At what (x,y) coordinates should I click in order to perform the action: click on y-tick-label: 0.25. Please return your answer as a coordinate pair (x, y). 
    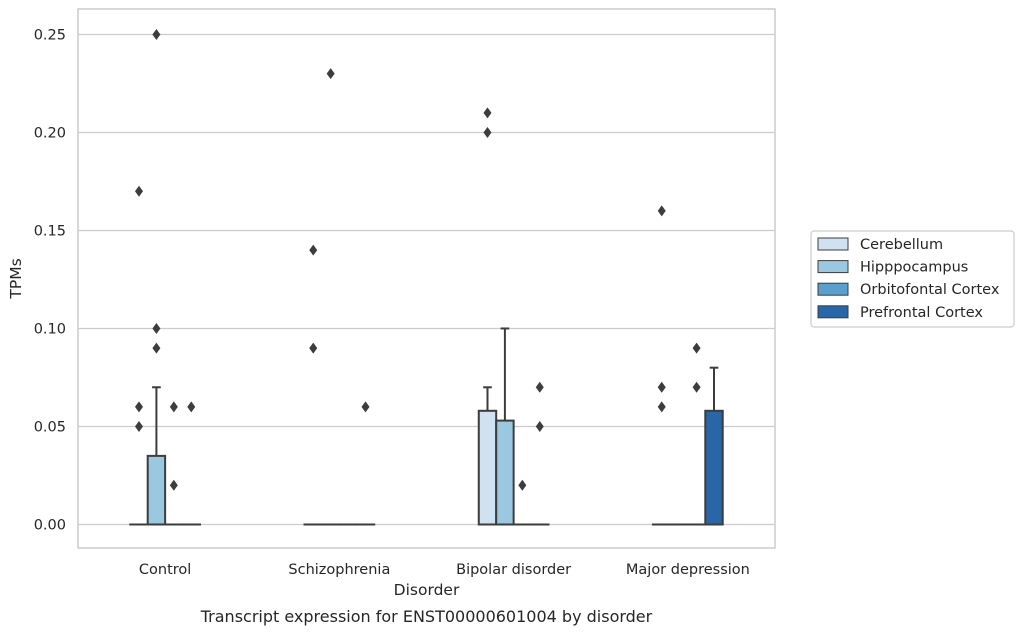
    Looking at the image, I should click on (50, 35).